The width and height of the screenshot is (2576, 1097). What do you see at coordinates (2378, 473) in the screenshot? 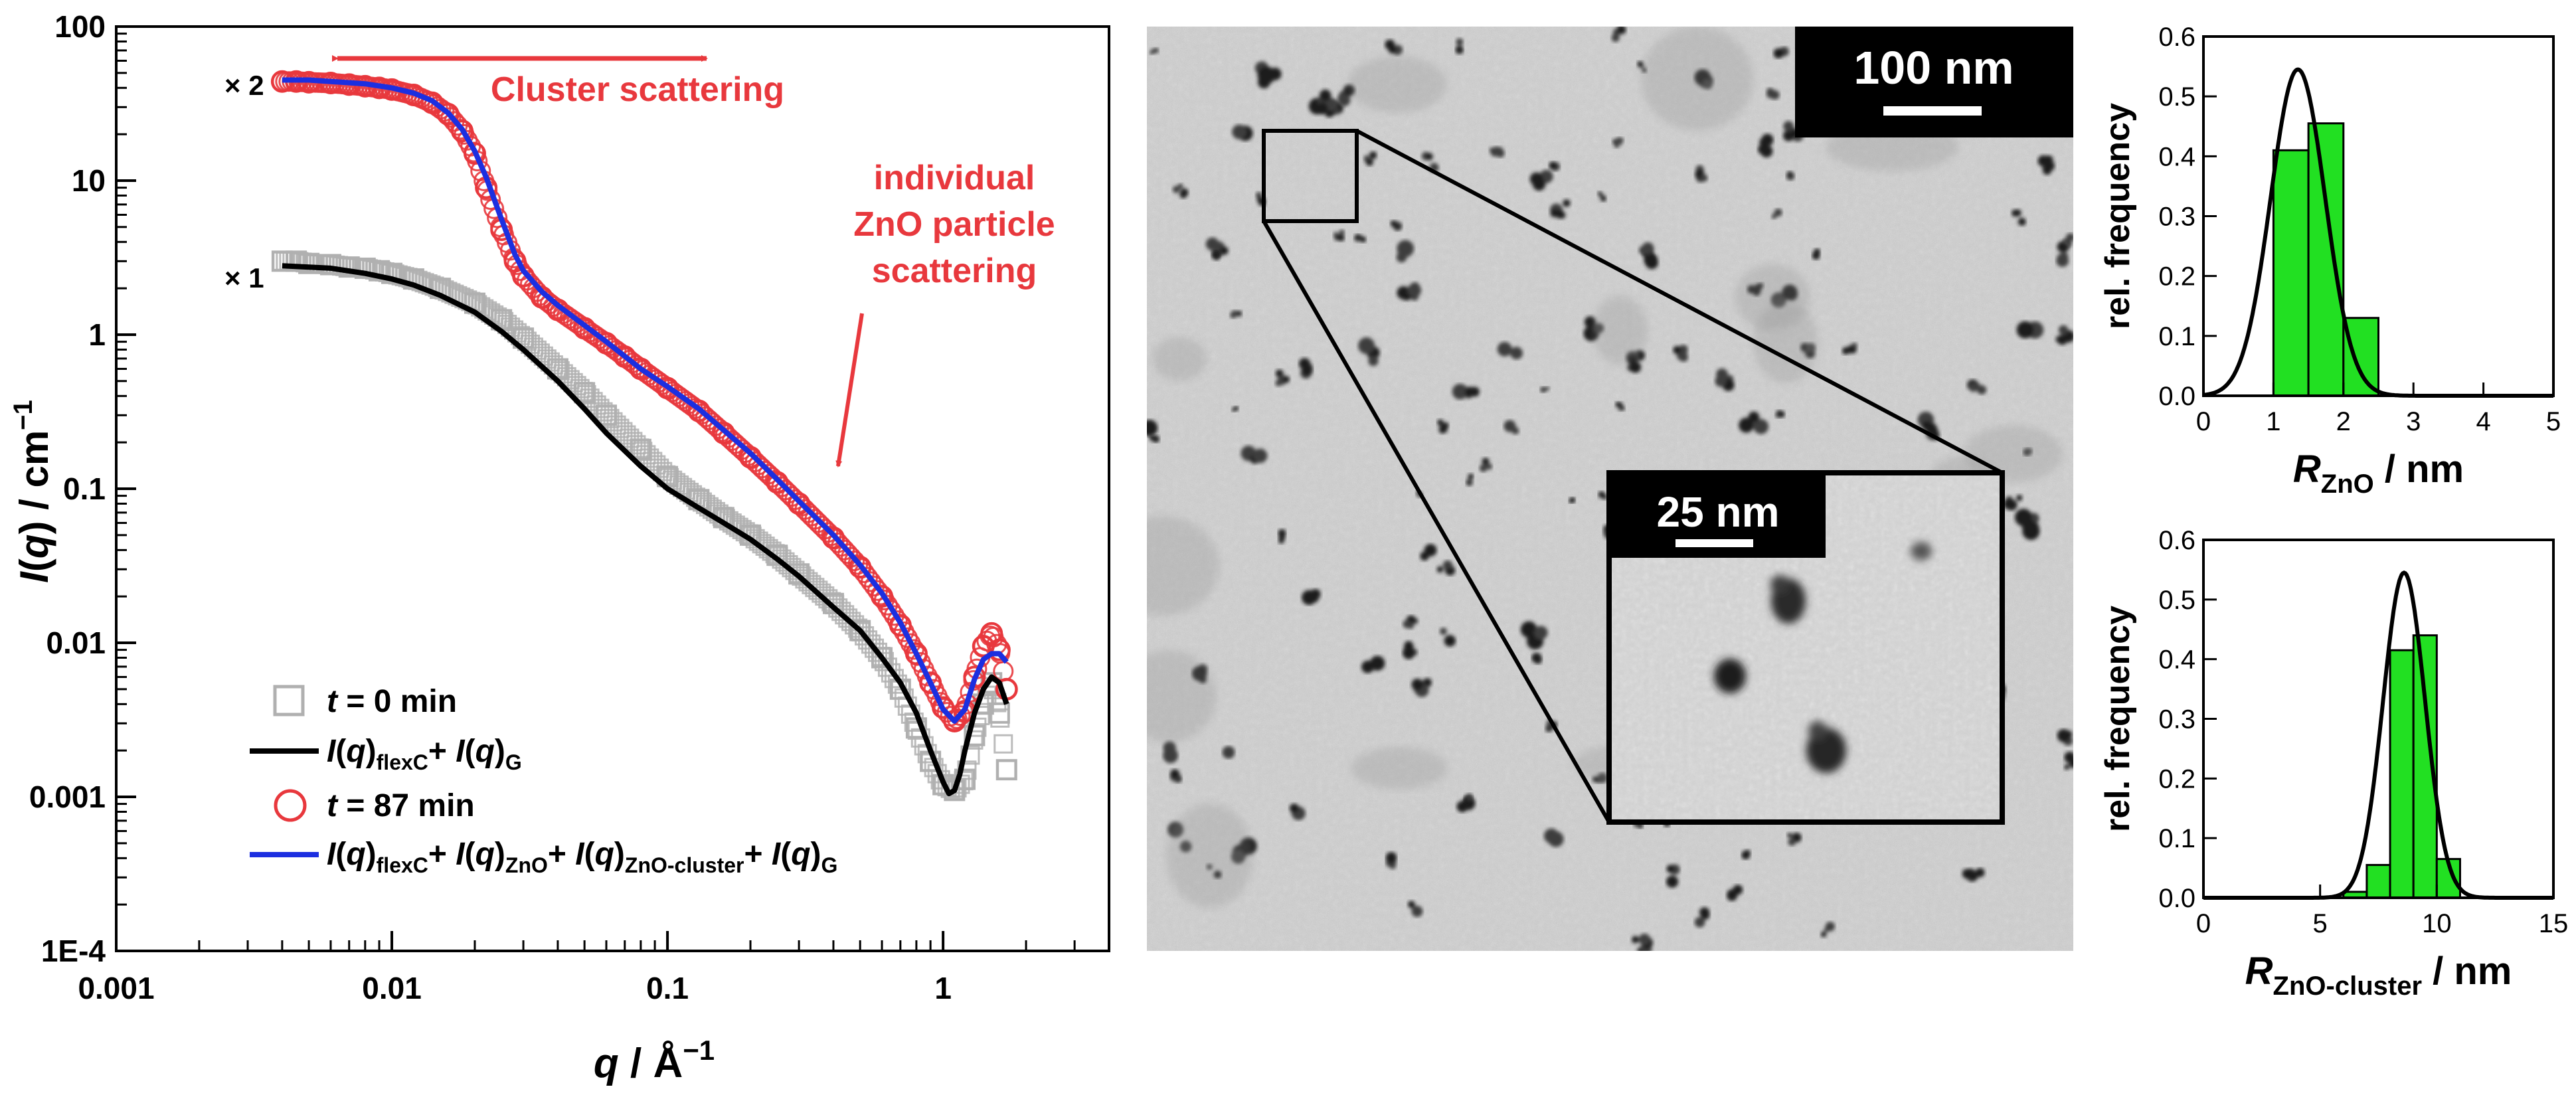
I see `hist1-x-axis-title: RZnO / nm` at bounding box center [2378, 473].